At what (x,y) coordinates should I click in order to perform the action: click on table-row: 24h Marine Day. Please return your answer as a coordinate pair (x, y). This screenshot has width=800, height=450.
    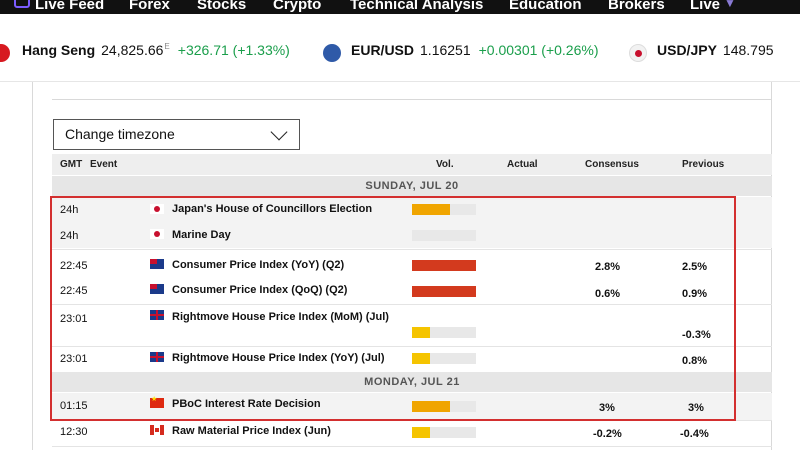
    Looking at the image, I should click on (412, 235).